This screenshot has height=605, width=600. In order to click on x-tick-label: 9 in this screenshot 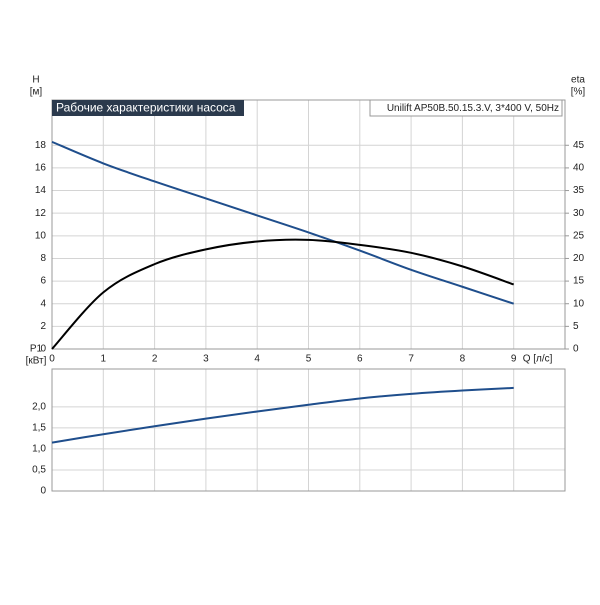, I will do `click(514, 359)`.